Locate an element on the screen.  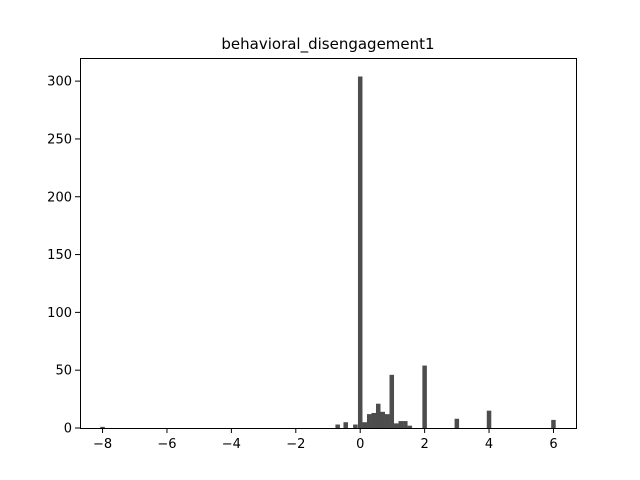
y-axis: 0 50 100 150 200 250 300 is located at coordinates (63, 256).